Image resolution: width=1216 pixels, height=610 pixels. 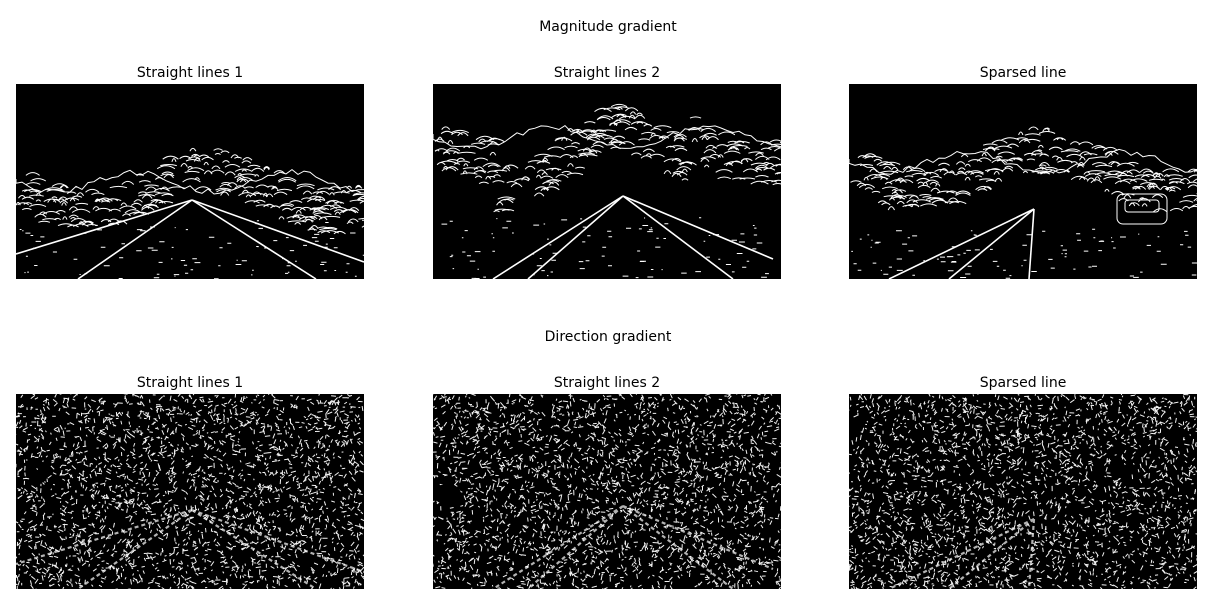 What do you see at coordinates (608, 337) in the screenshot?
I see `direction-section-title: Direction gradient` at bounding box center [608, 337].